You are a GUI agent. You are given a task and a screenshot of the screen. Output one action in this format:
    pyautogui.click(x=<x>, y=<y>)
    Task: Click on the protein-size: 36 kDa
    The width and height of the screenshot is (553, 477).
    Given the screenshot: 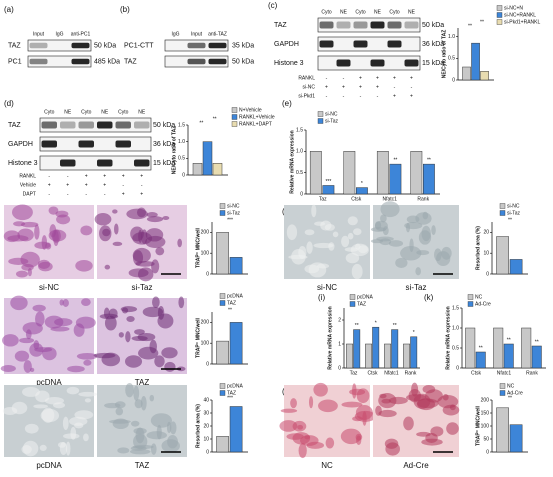 What is the action you would take?
    pyautogui.click(x=433, y=44)
    